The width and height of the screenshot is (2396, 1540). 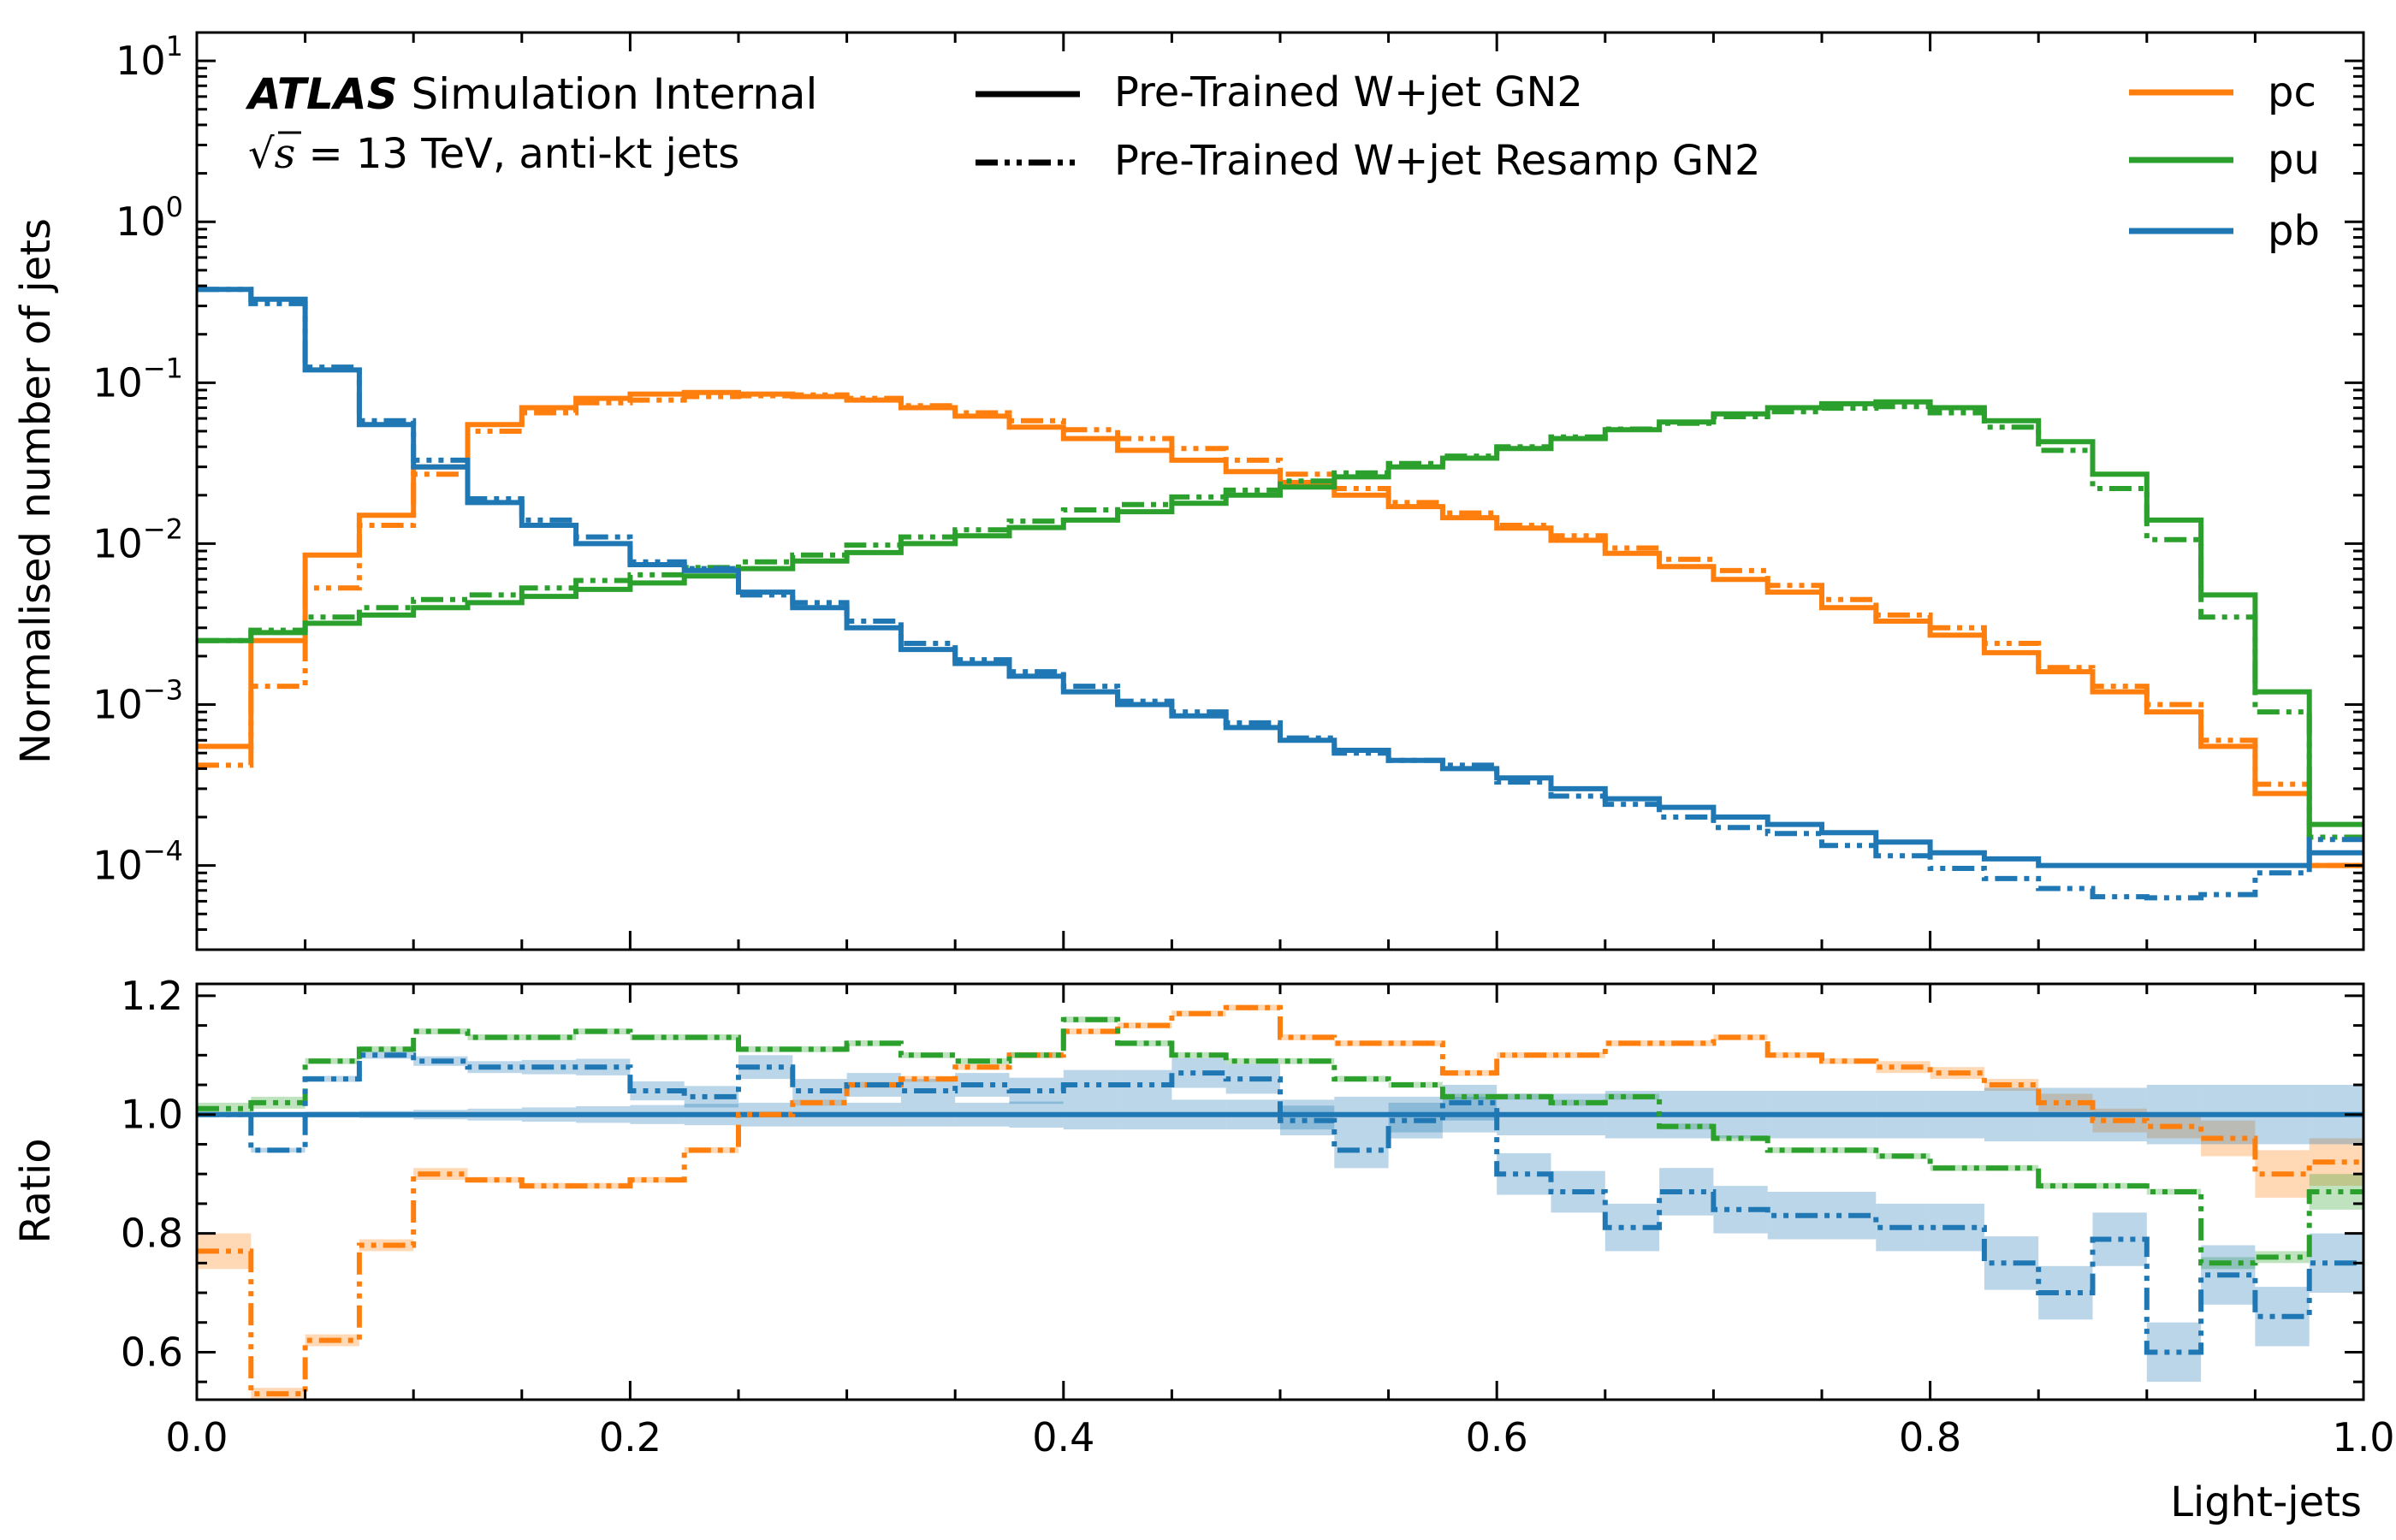 I want to click on class-legend: pc pu pb, so click(x=2224, y=161).